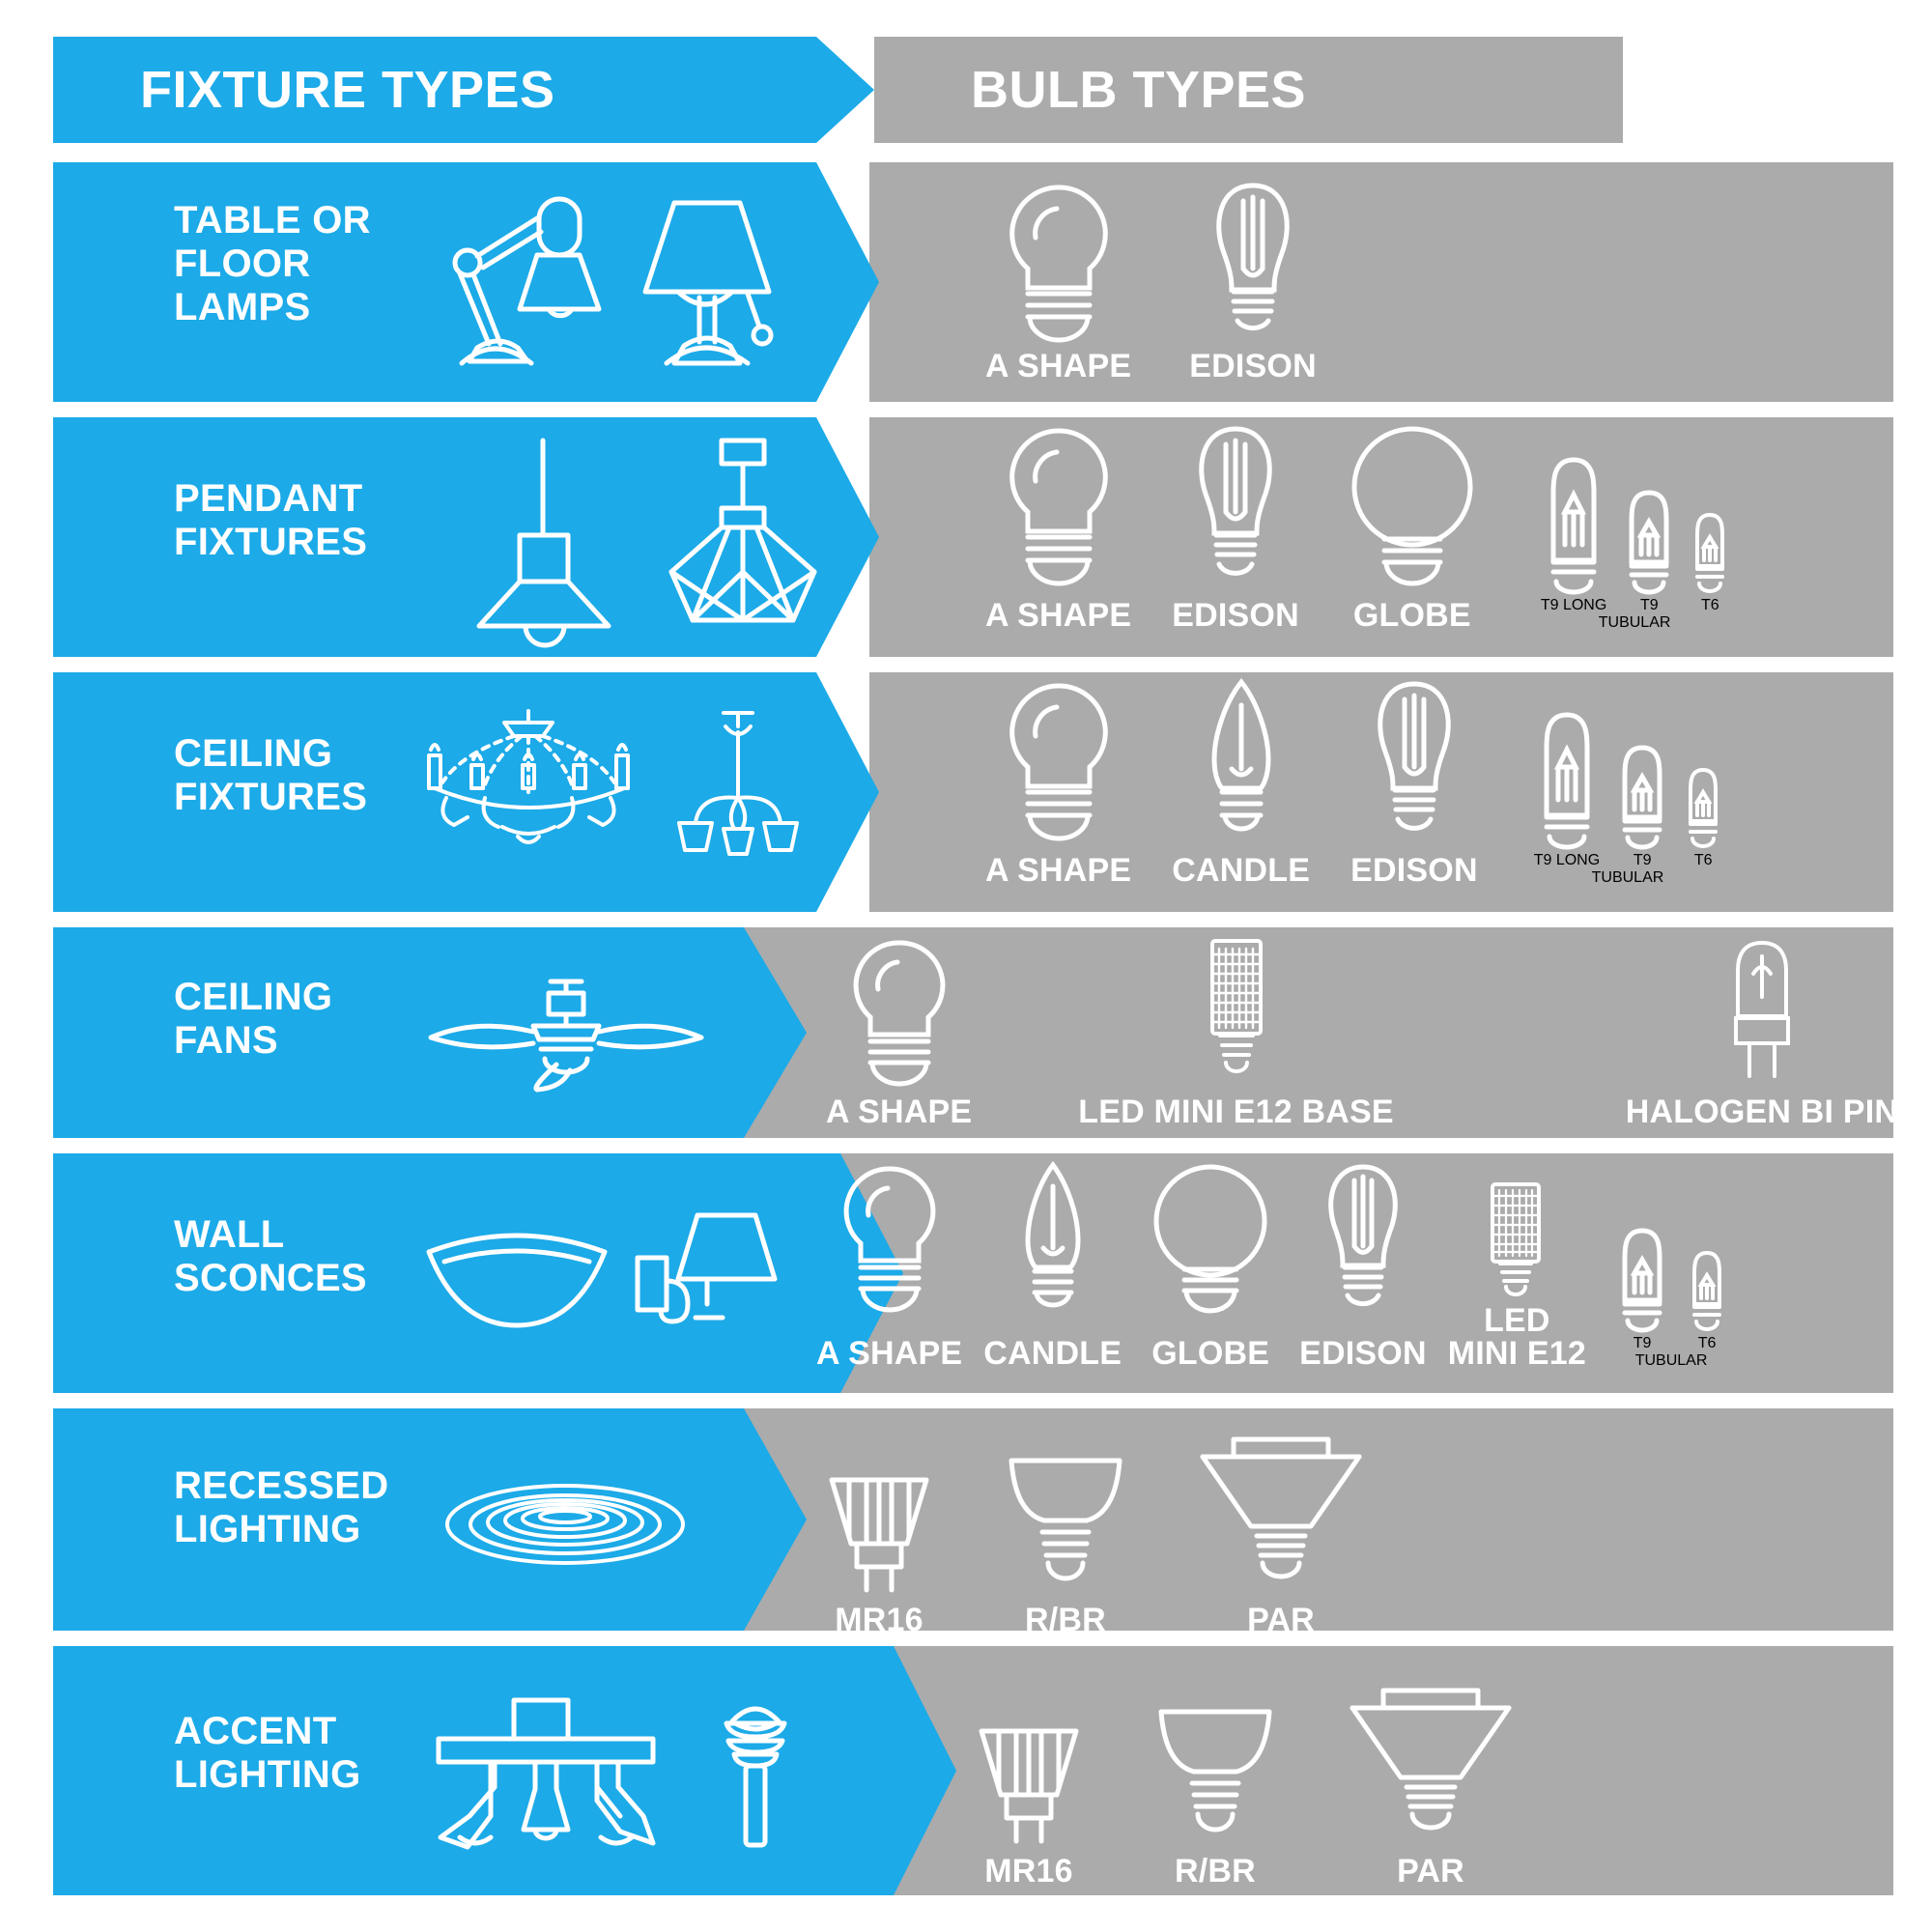 The width and height of the screenshot is (1932, 1932). I want to click on bulb-item: LED MINI E12, so click(1517, 1275).